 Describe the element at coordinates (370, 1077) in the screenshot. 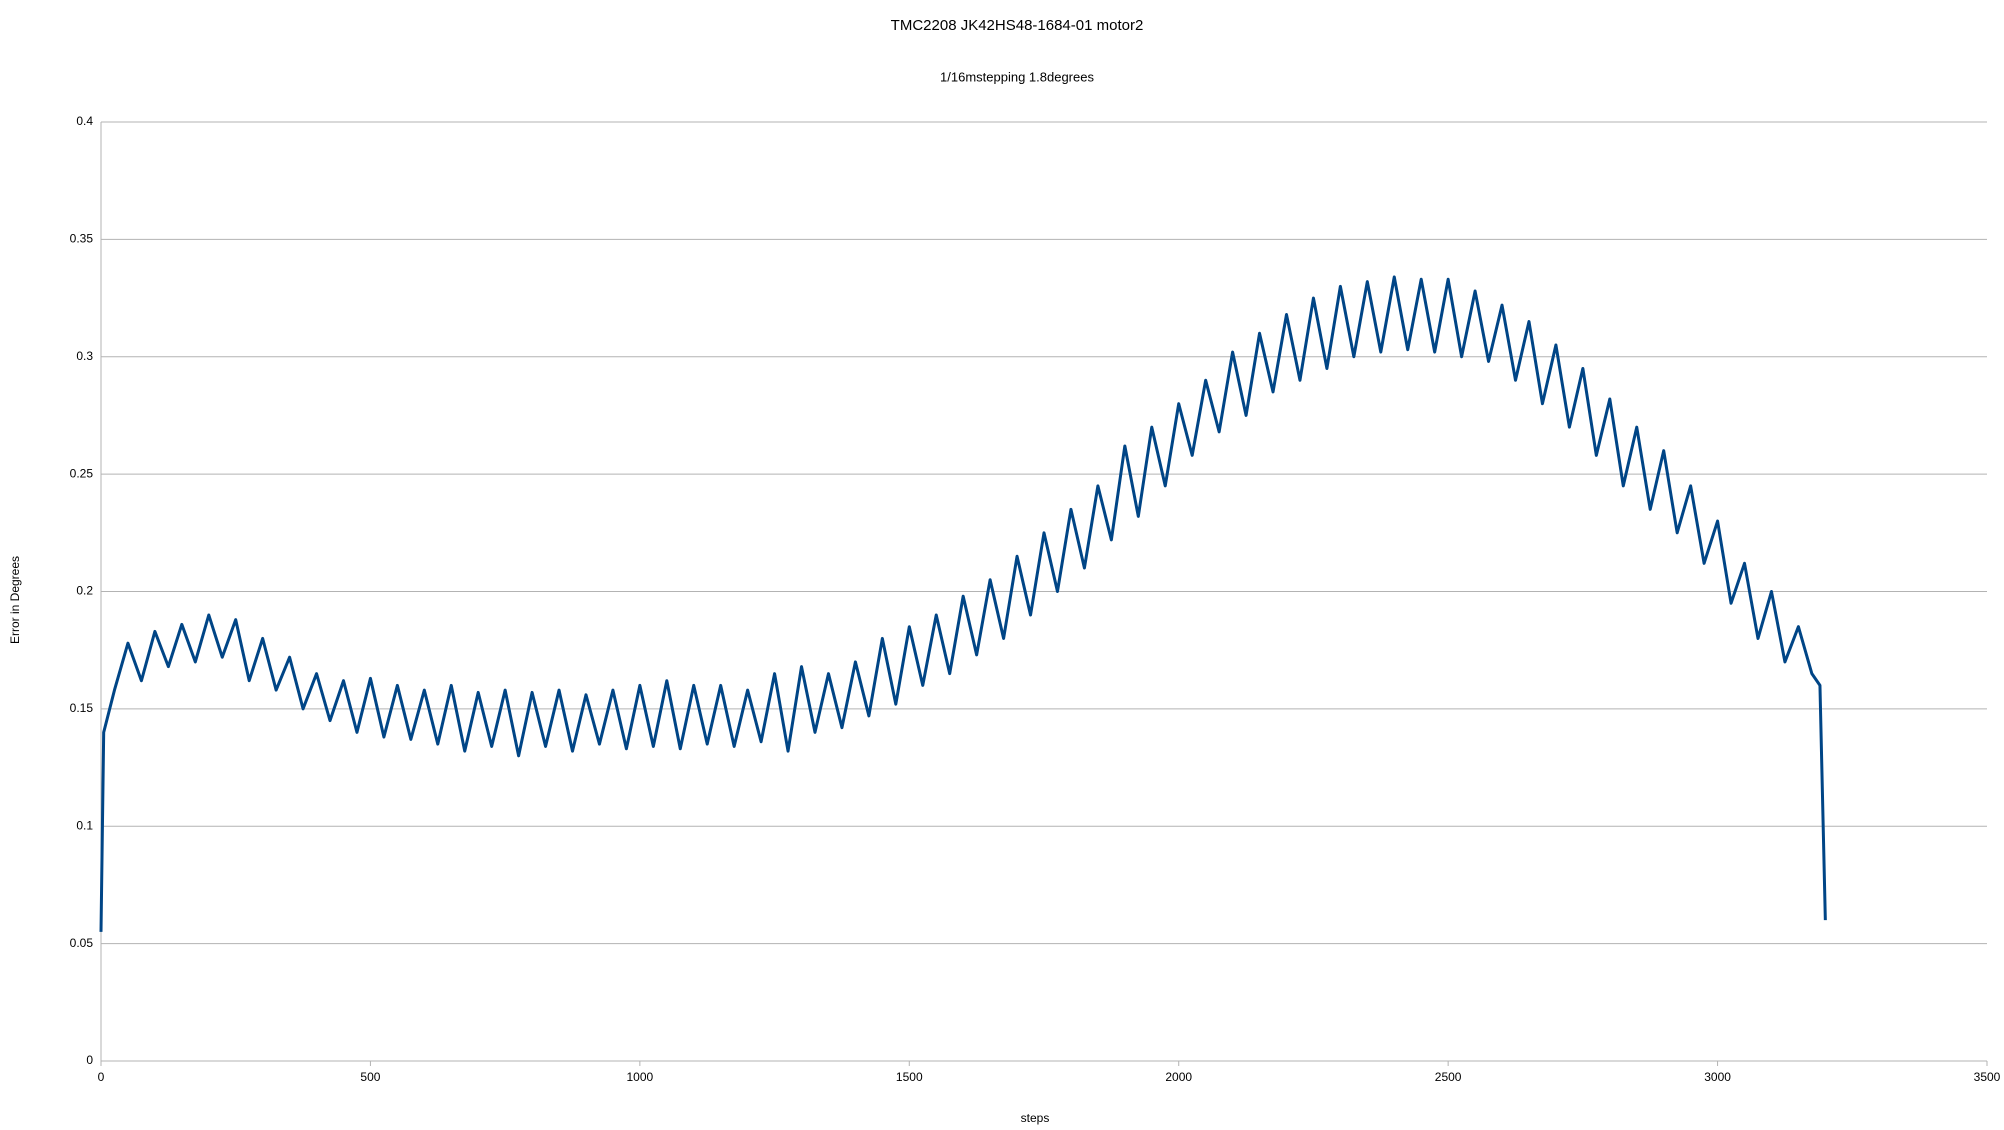

I see `x-tick-label: 500` at that location.